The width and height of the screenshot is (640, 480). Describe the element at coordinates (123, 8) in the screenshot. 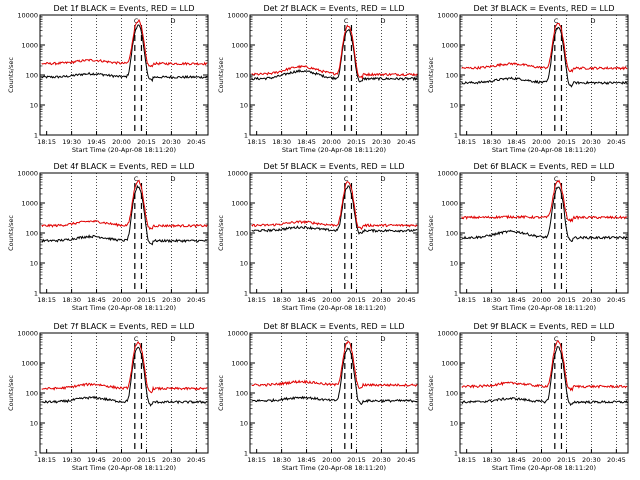

I see `chart-title: Det 1f BLACK = Events, RED = LLD` at that location.